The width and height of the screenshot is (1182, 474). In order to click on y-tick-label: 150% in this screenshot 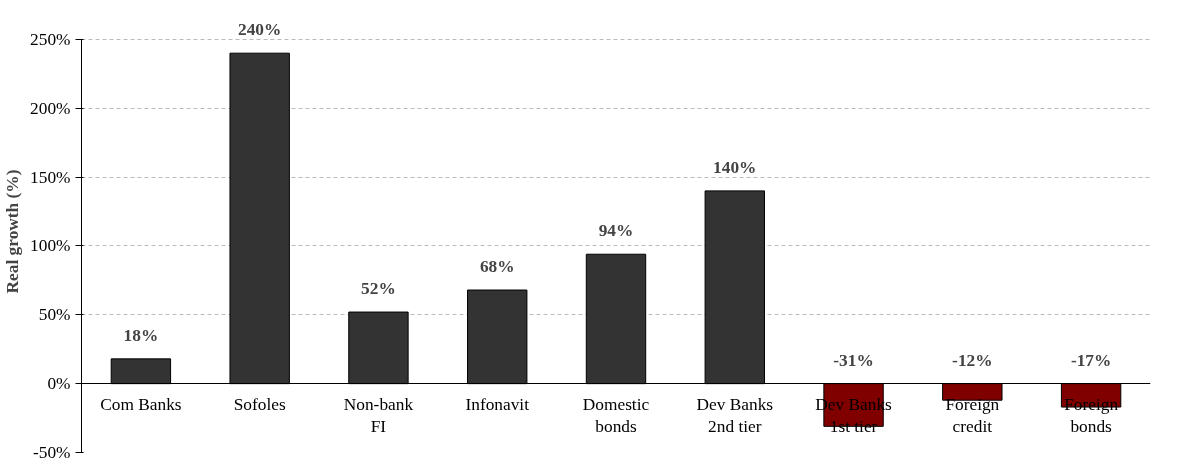, I will do `click(50, 177)`.